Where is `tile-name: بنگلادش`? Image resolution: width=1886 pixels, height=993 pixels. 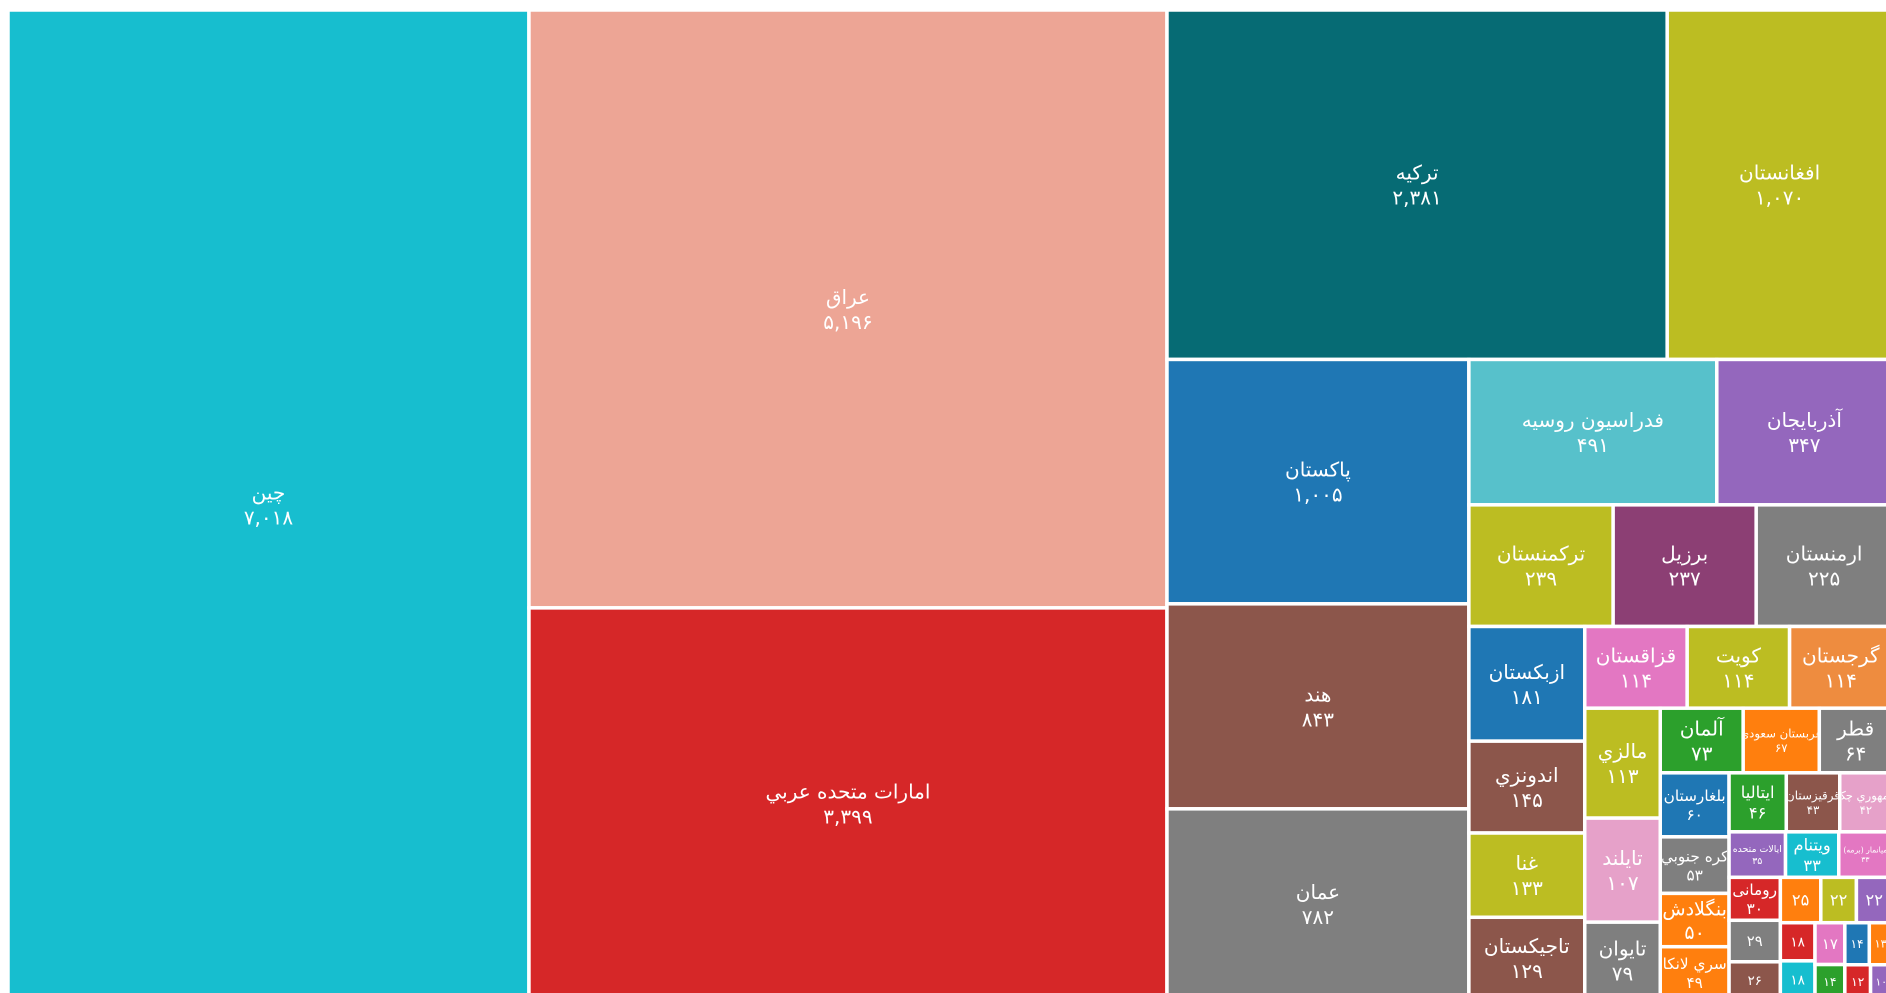 tile-name: بنگلادش is located at coordinates (1694, 908).